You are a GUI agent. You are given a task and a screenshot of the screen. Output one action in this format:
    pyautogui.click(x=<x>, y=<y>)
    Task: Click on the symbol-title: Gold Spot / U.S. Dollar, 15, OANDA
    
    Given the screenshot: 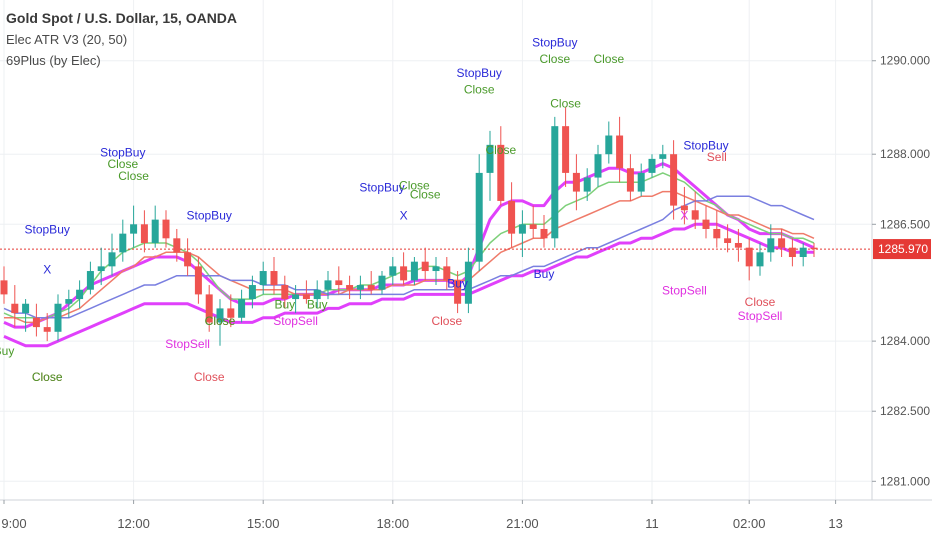 What is the action you would take?
    pyautogui.click(x=122, y=18)
    